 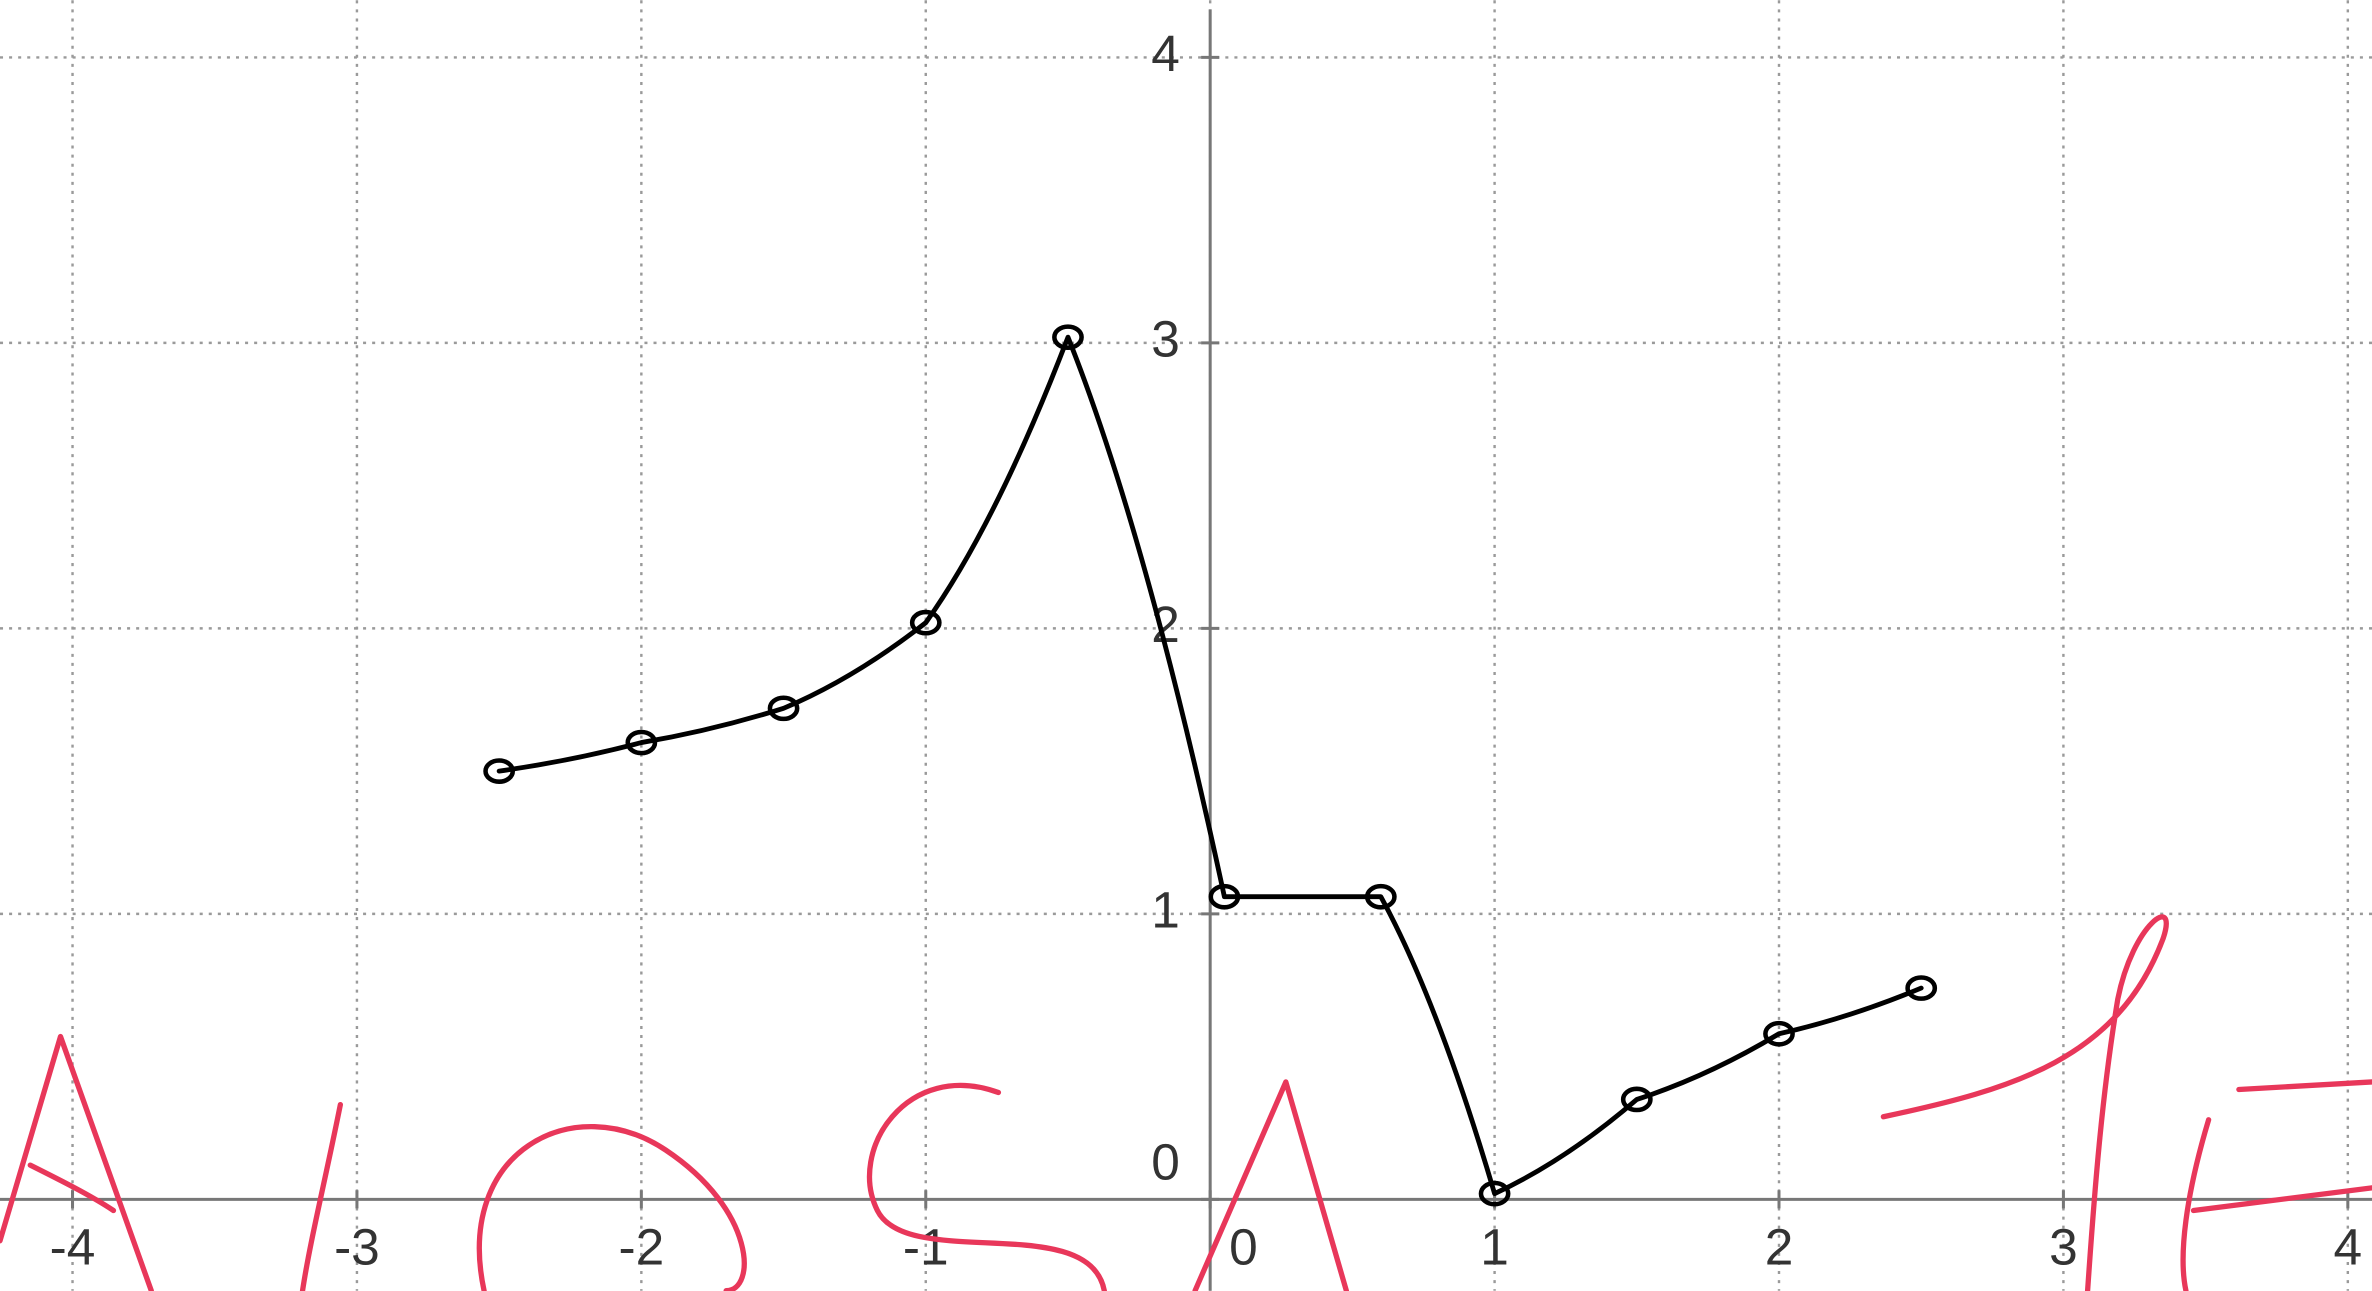 I want to click on x-tick-label: 0, so click(x=1243, y=1246).